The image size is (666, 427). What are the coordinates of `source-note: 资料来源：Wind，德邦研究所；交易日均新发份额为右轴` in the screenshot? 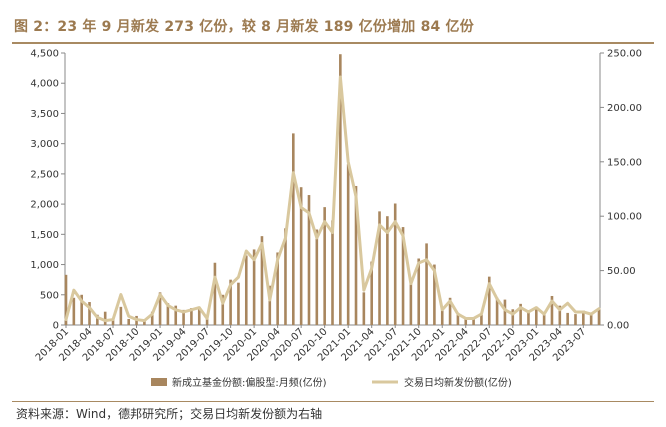 It's located at (169, 414).